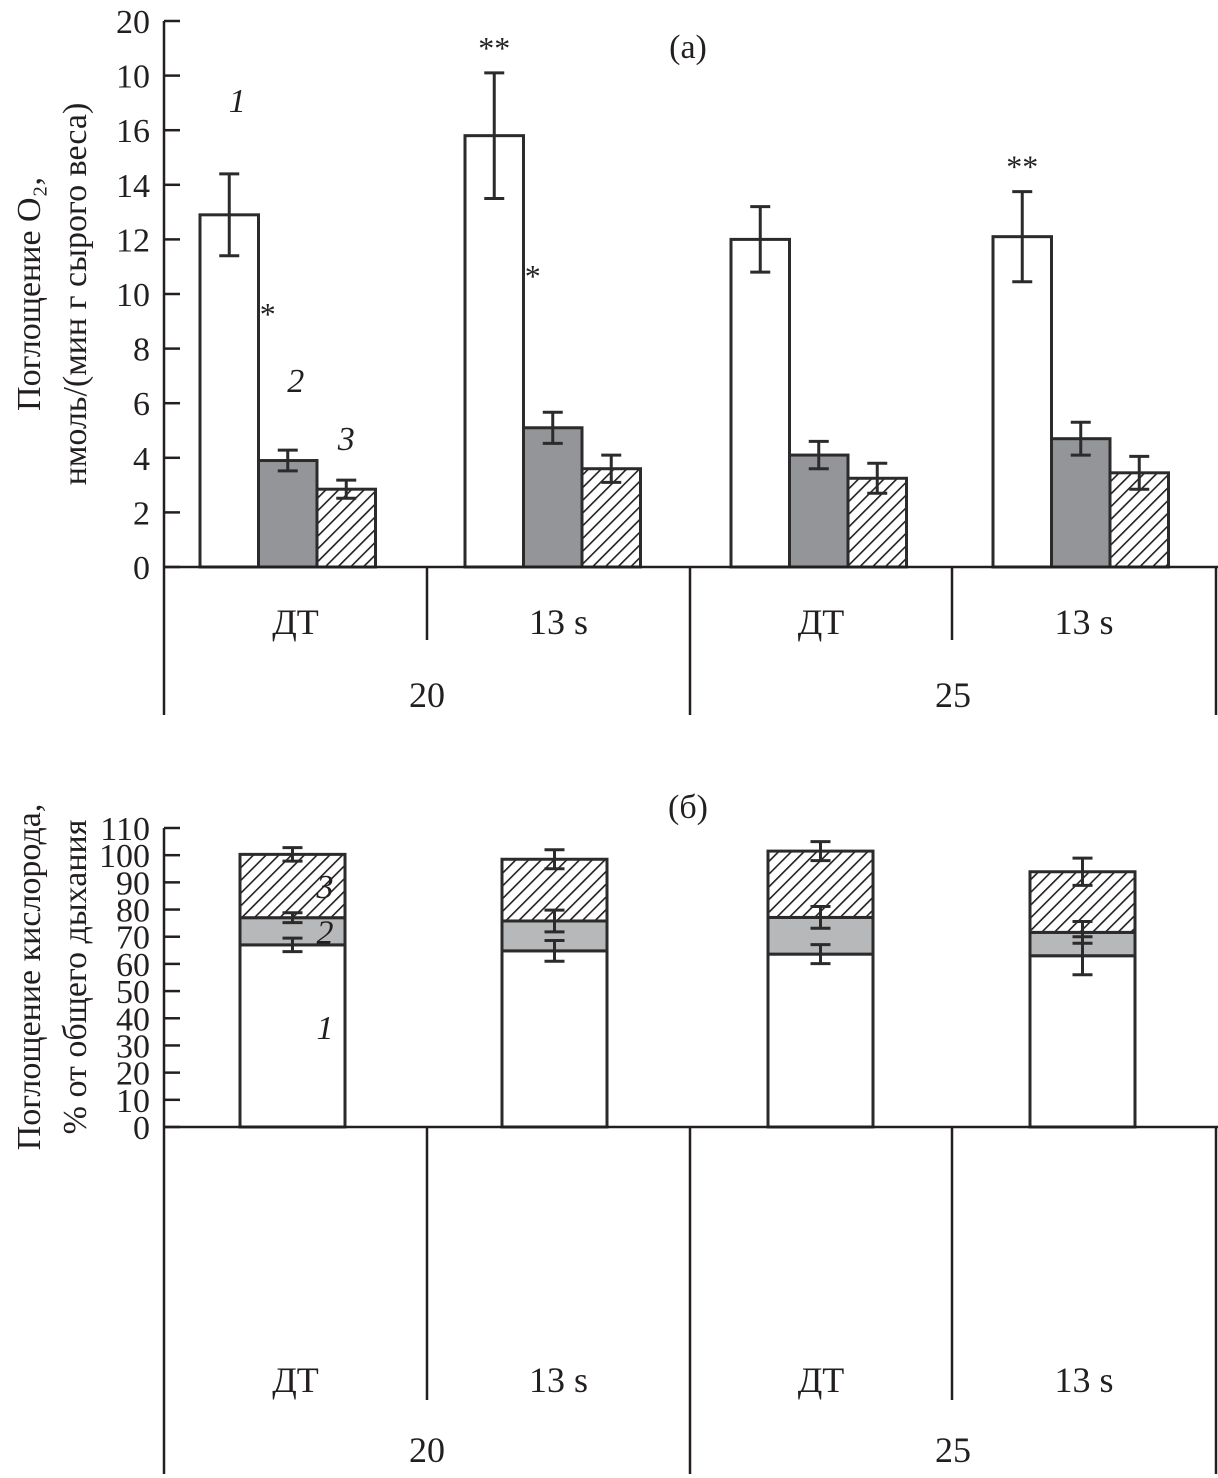  What do you see at coordinates (125, 829) in the screenshot?
I see `y-tick-label: 110` at bounding box center [125, 829].